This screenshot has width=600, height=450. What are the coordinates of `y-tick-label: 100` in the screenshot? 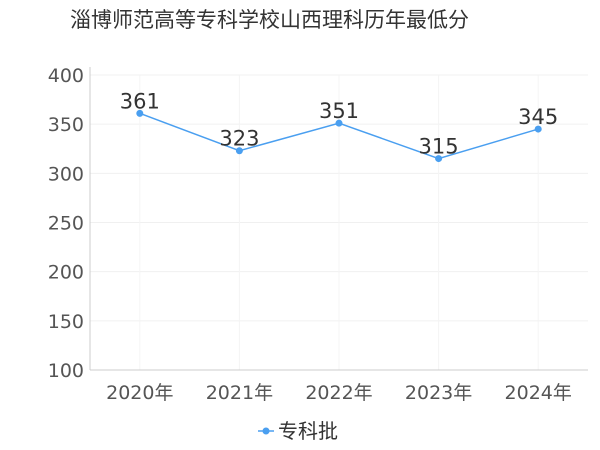 It's located at (66, 371).